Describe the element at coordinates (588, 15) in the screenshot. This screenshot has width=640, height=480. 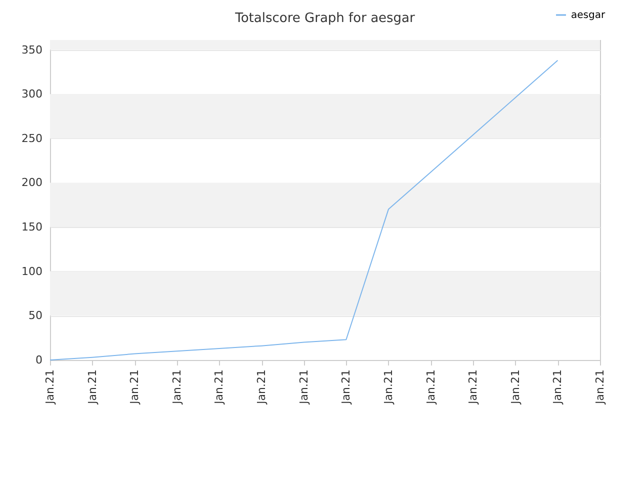
I see `legend-label: aesgar` at that location.